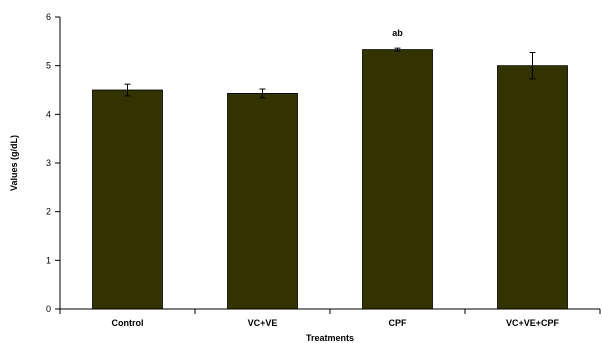  What do you see at coordinates (398, 323) in the screenshot?
I see `x-tick-label: CPF` at bounding box center [398, 323].